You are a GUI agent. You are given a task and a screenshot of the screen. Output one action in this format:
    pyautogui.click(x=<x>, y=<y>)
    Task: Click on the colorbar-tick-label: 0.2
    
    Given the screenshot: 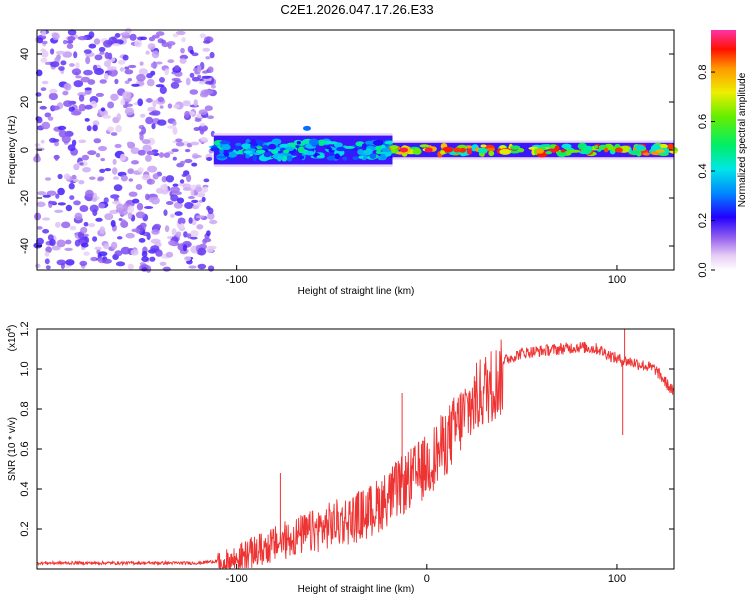 What is the action you would take?
    pyautogui.click(x=703, y=220)
    